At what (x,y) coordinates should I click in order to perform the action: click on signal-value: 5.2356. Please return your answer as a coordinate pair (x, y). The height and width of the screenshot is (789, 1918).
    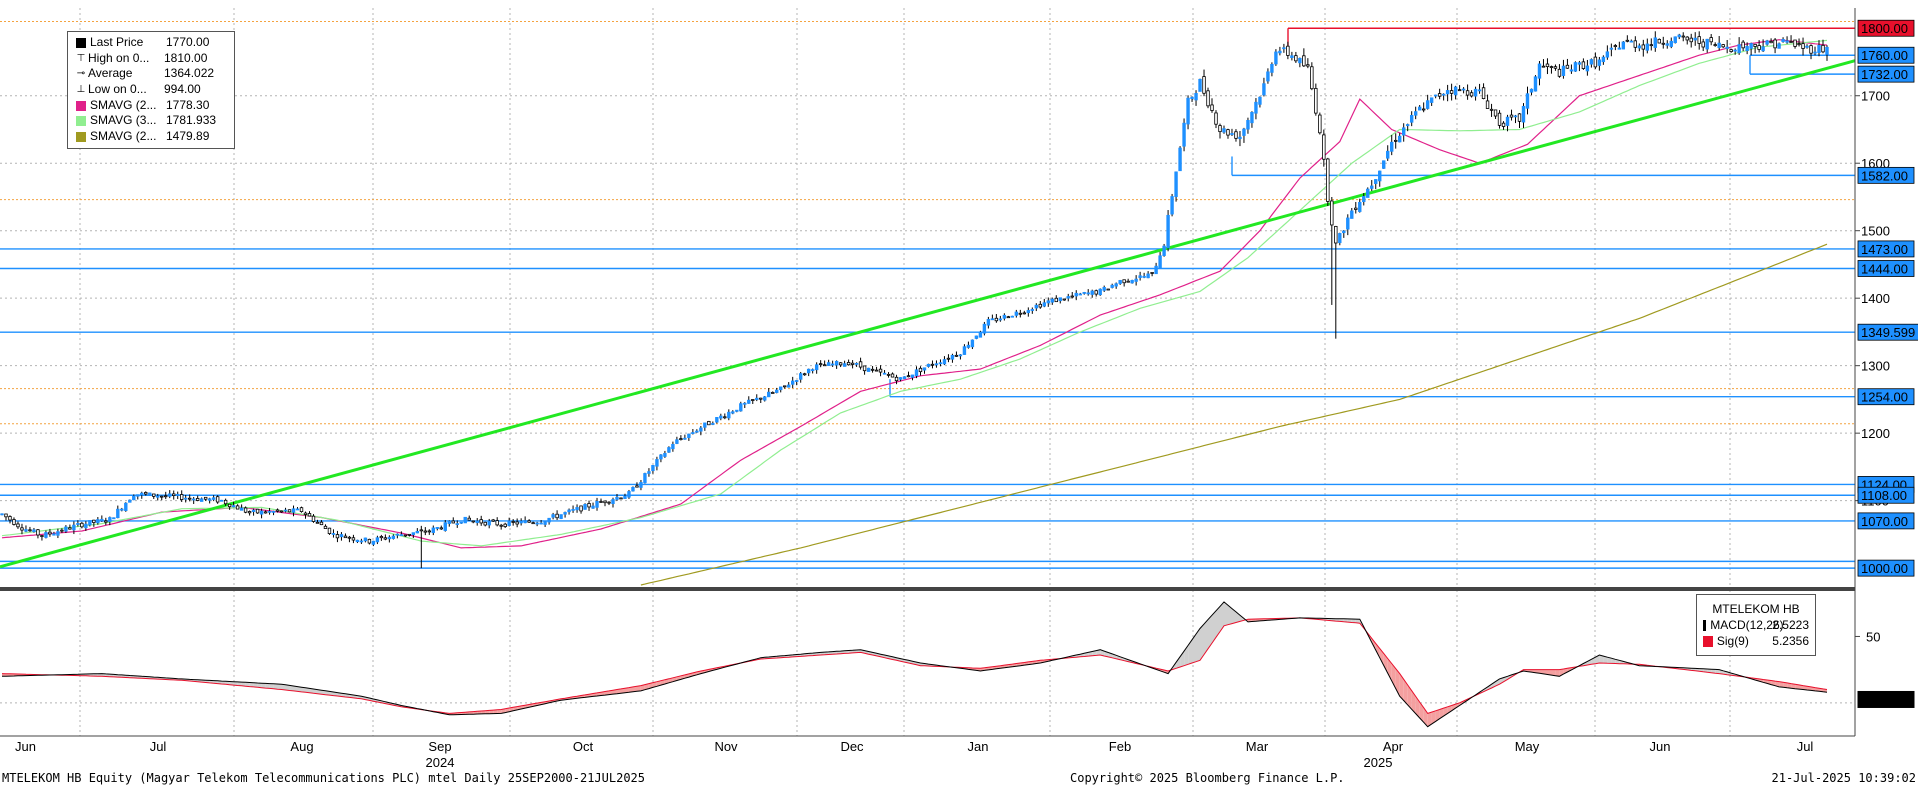
    Looking at the image, I should click on (1790, 641).